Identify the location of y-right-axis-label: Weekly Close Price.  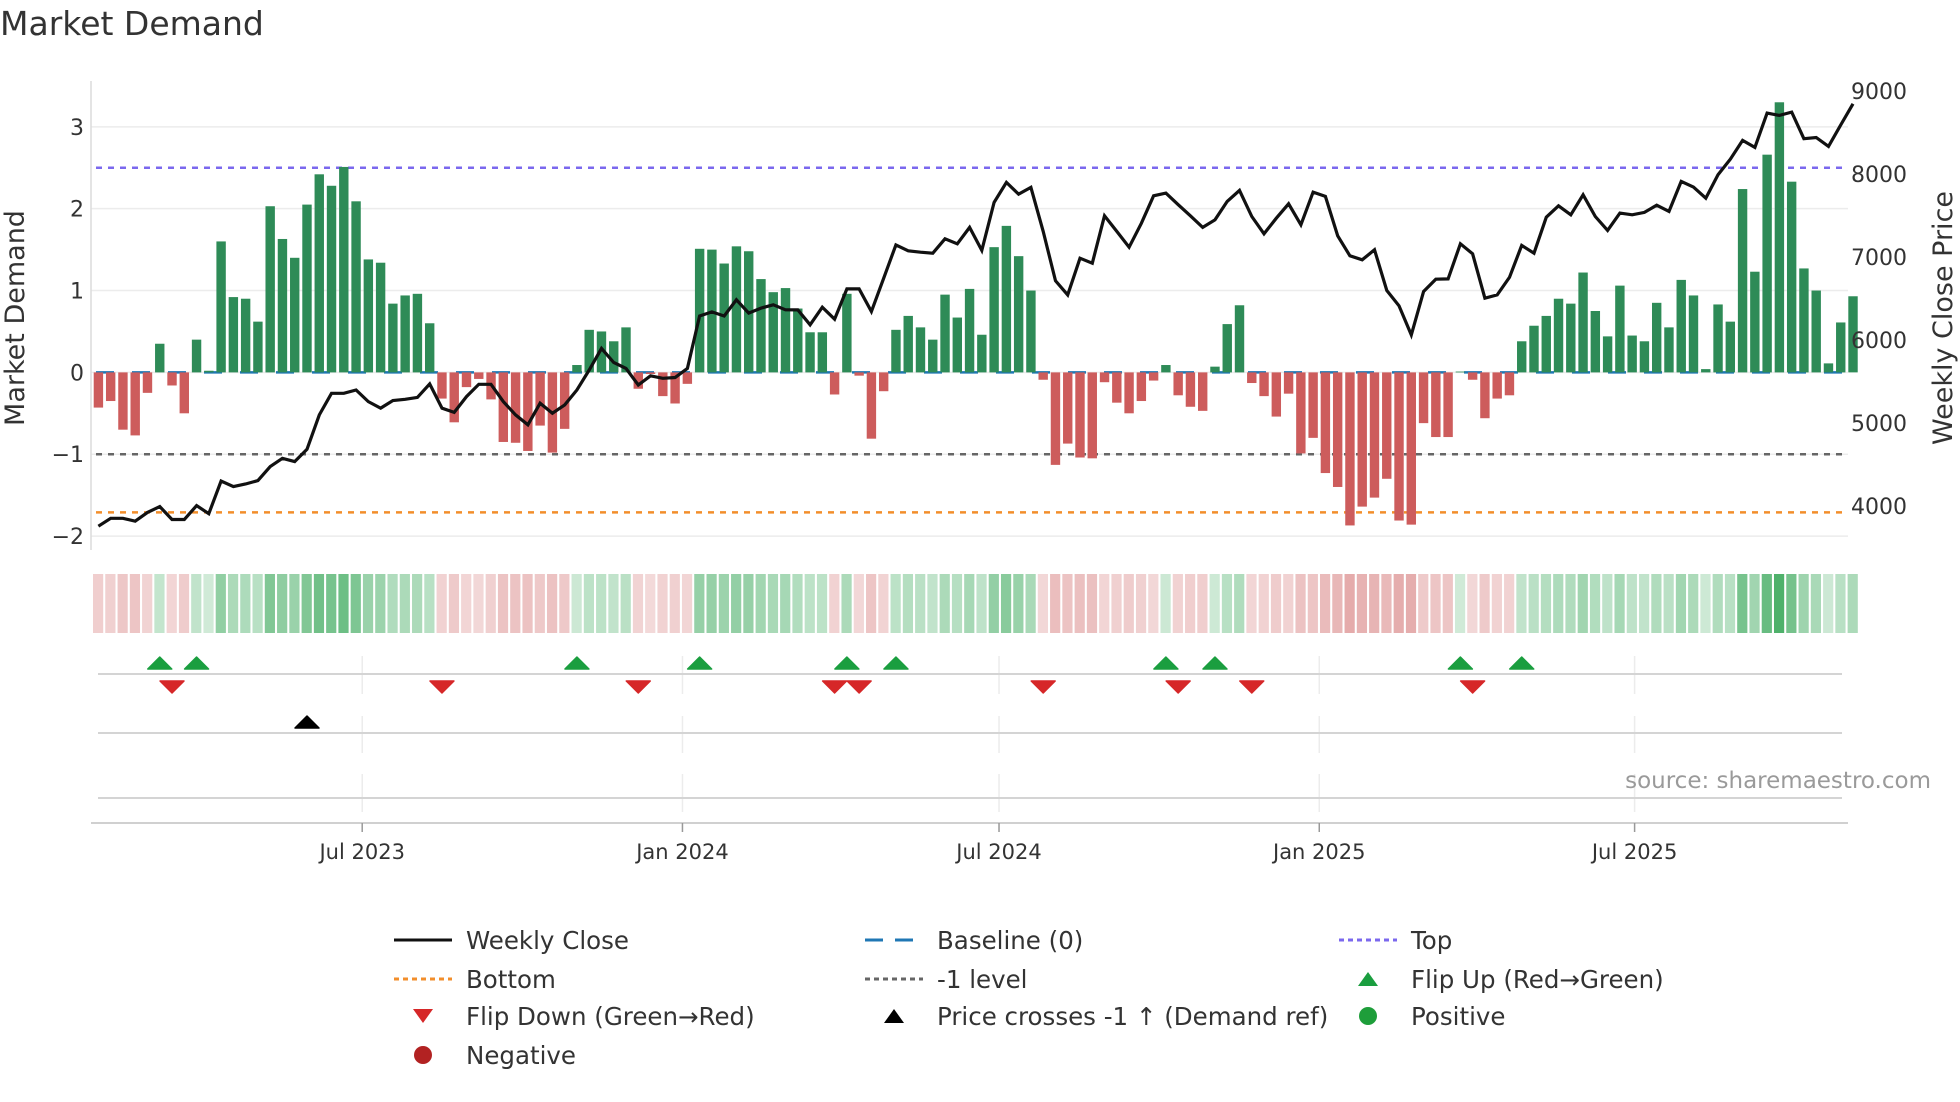
(1943, 318).